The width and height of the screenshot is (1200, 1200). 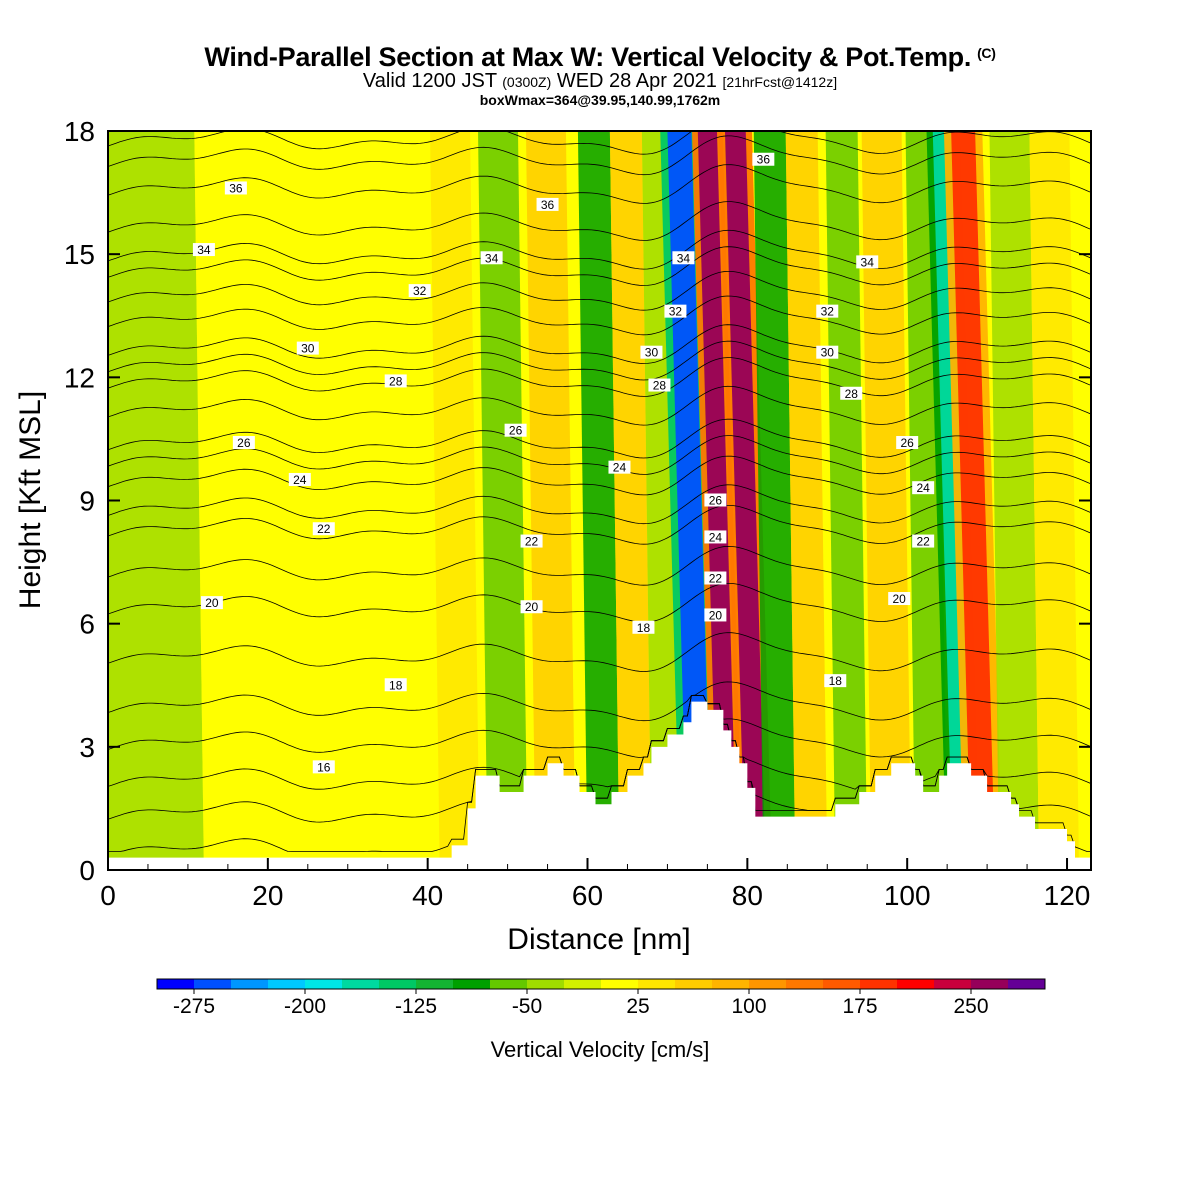 What do you see at coordinates (416, 1006) in the screenshot?
I see `colorbar-tick-label: -125` at bounding box center [416, 1006].